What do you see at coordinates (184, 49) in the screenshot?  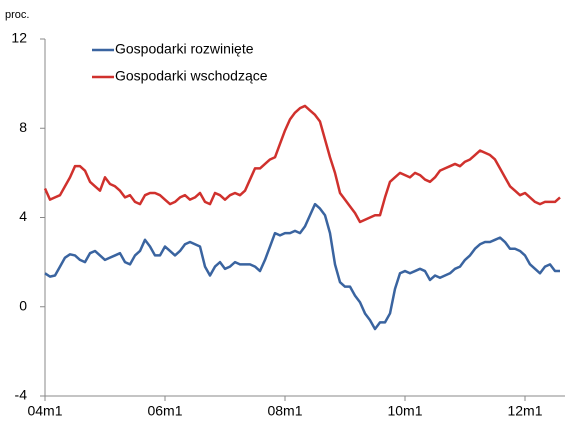 I see `legend-label: Gospodarki rozwinięte` at bounding box center [184, 49].